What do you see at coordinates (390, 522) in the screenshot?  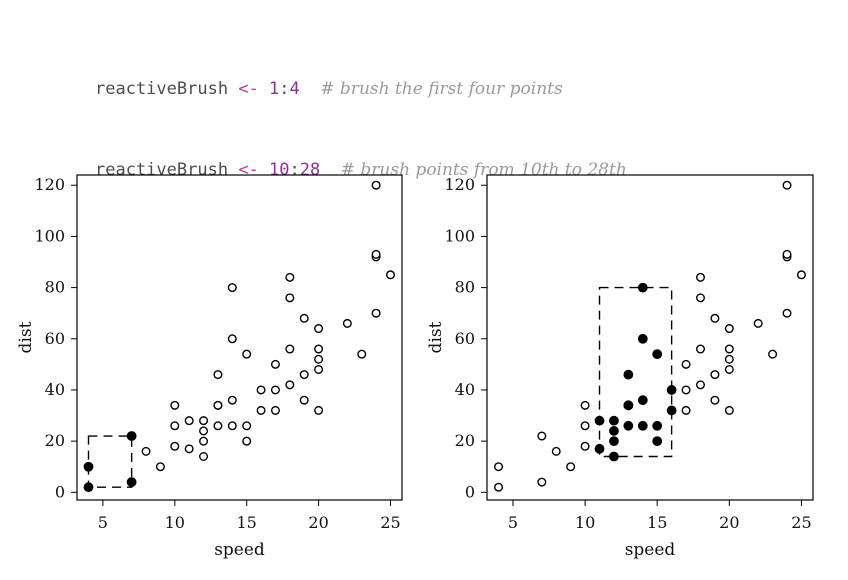 I see `x-tick-label: 25` at bounding box center [390, 522].